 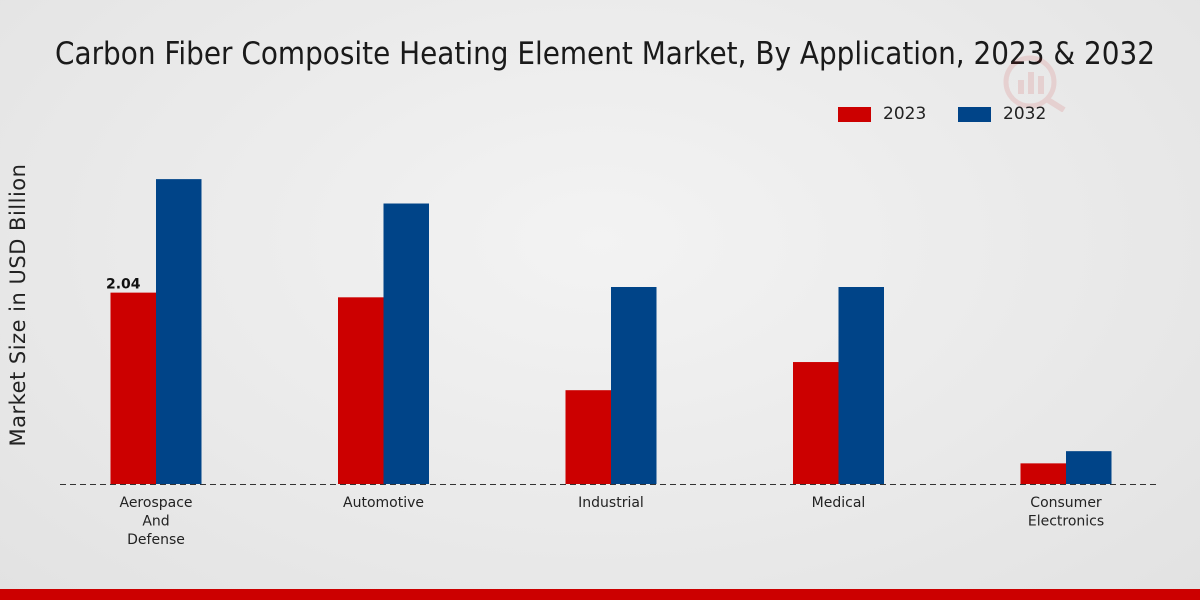 What do you see at coordinates (1066, 512) in the screenshot?
I see `x-tick-label: Consumer Electronics` at bounding box center [1066, 512].